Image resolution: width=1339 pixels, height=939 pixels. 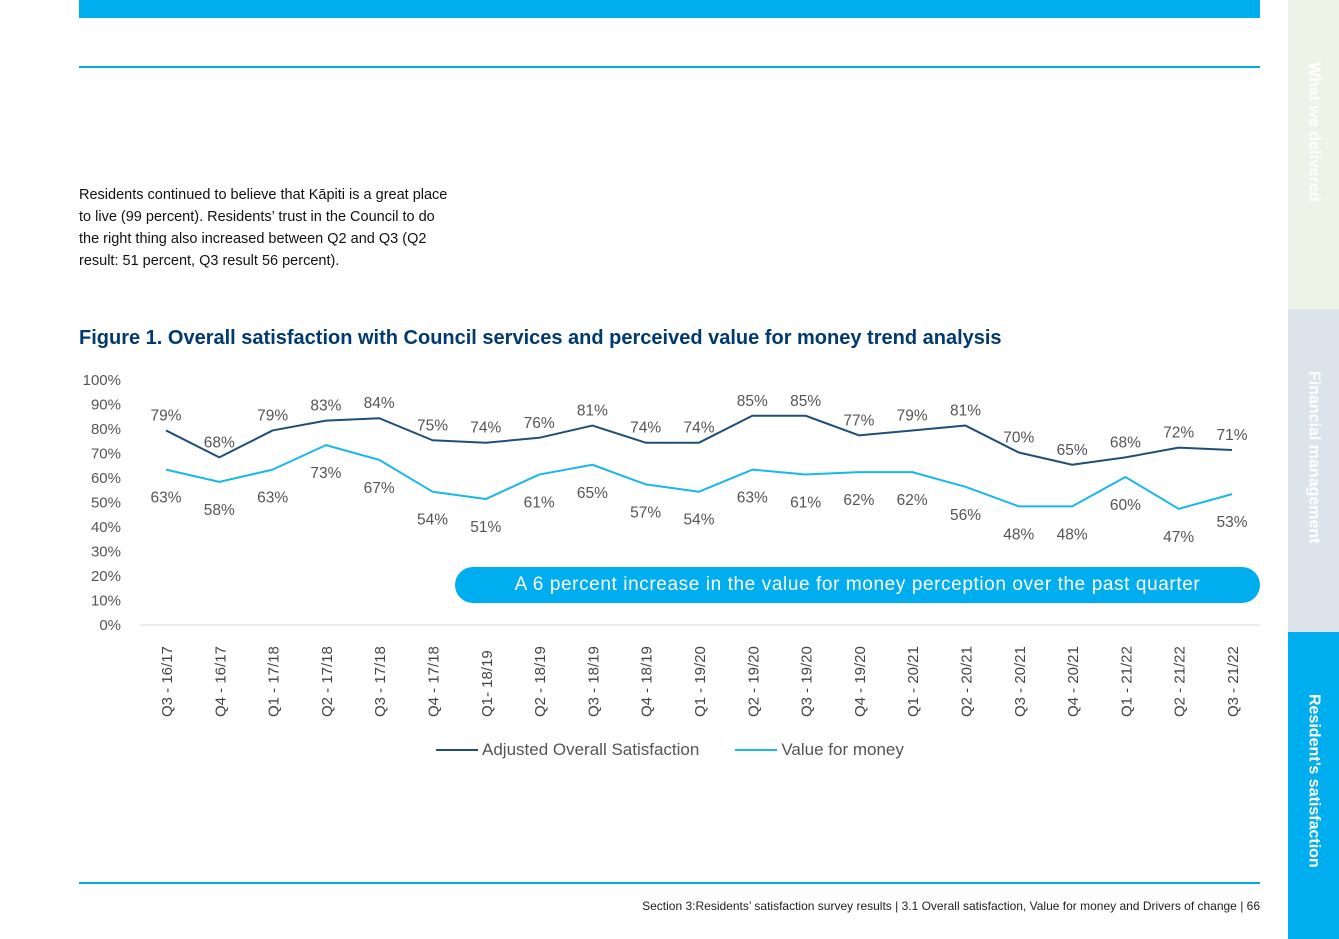 I want to click on y-tick-label: 100%, so click(x=102, y=380).